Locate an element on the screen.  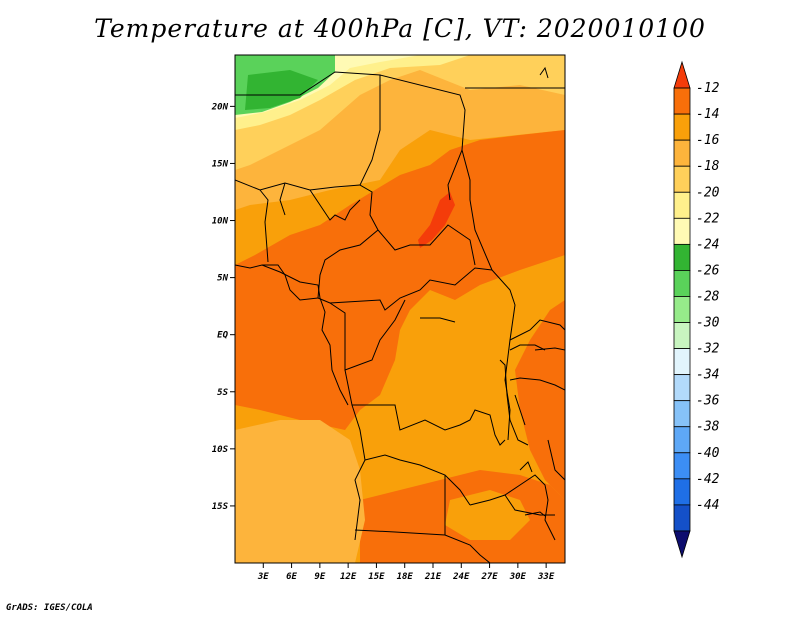
colorbar-label: -18 is located at coordinates (708, 166).